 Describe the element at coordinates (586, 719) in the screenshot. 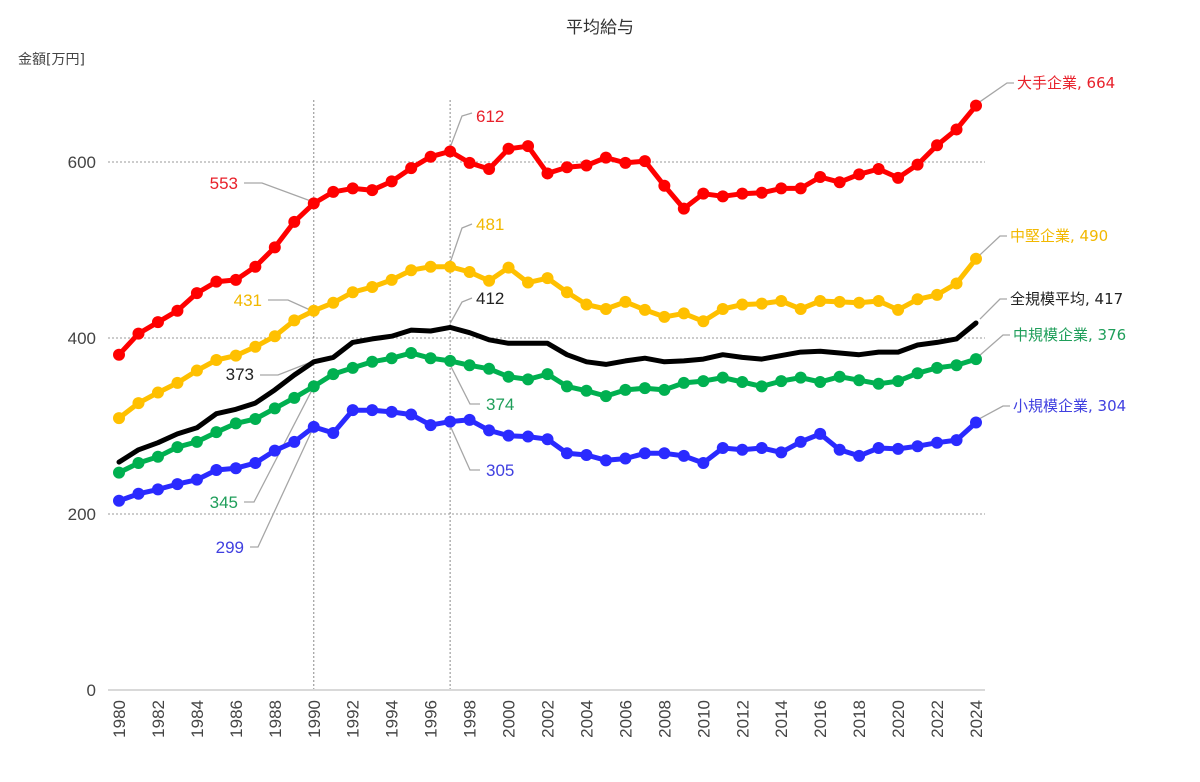

I see `x-tick-label: 2004` at that location.